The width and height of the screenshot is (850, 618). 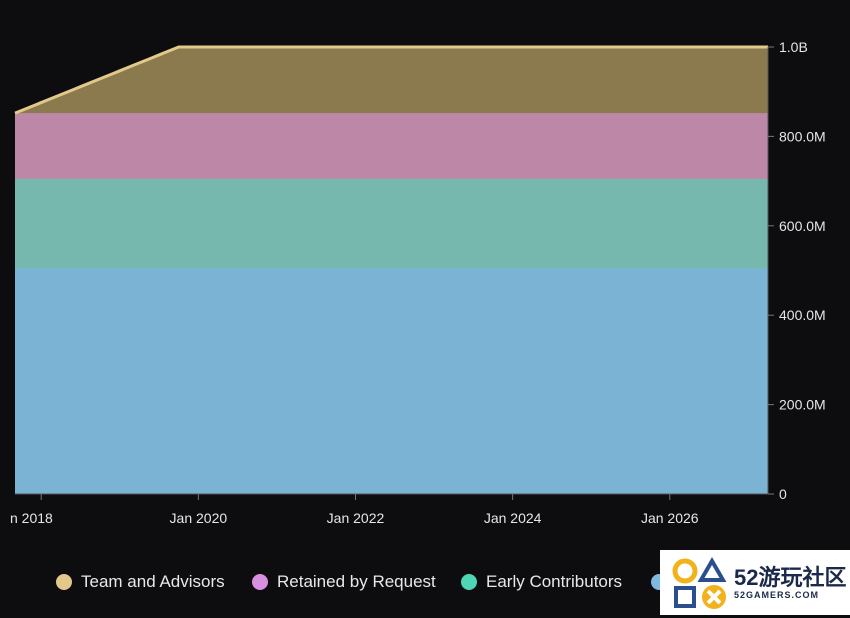 What do you see at coordinates (153, 581) in the screenshot?
I see `legend-label: Team and Advisors` at bounding box center [153, 581].